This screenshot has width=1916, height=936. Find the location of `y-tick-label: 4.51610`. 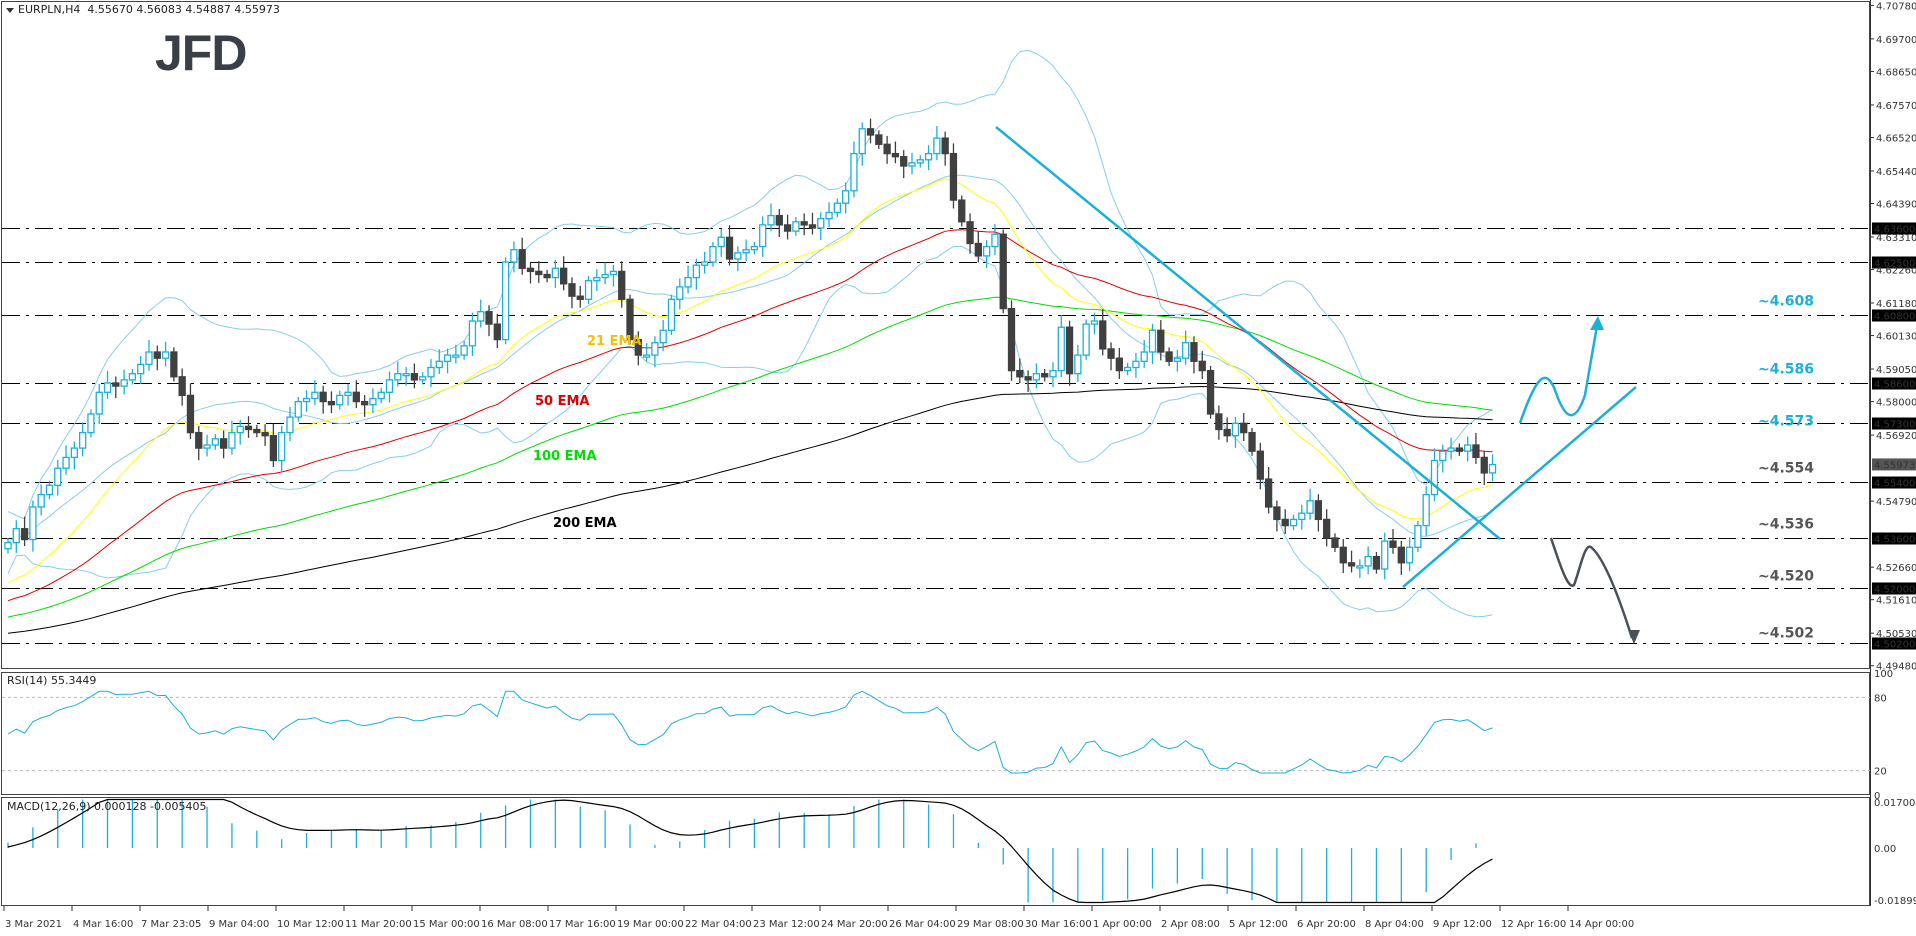

y-tick-label: 4.51610 is located at coordinates (1896, 601).